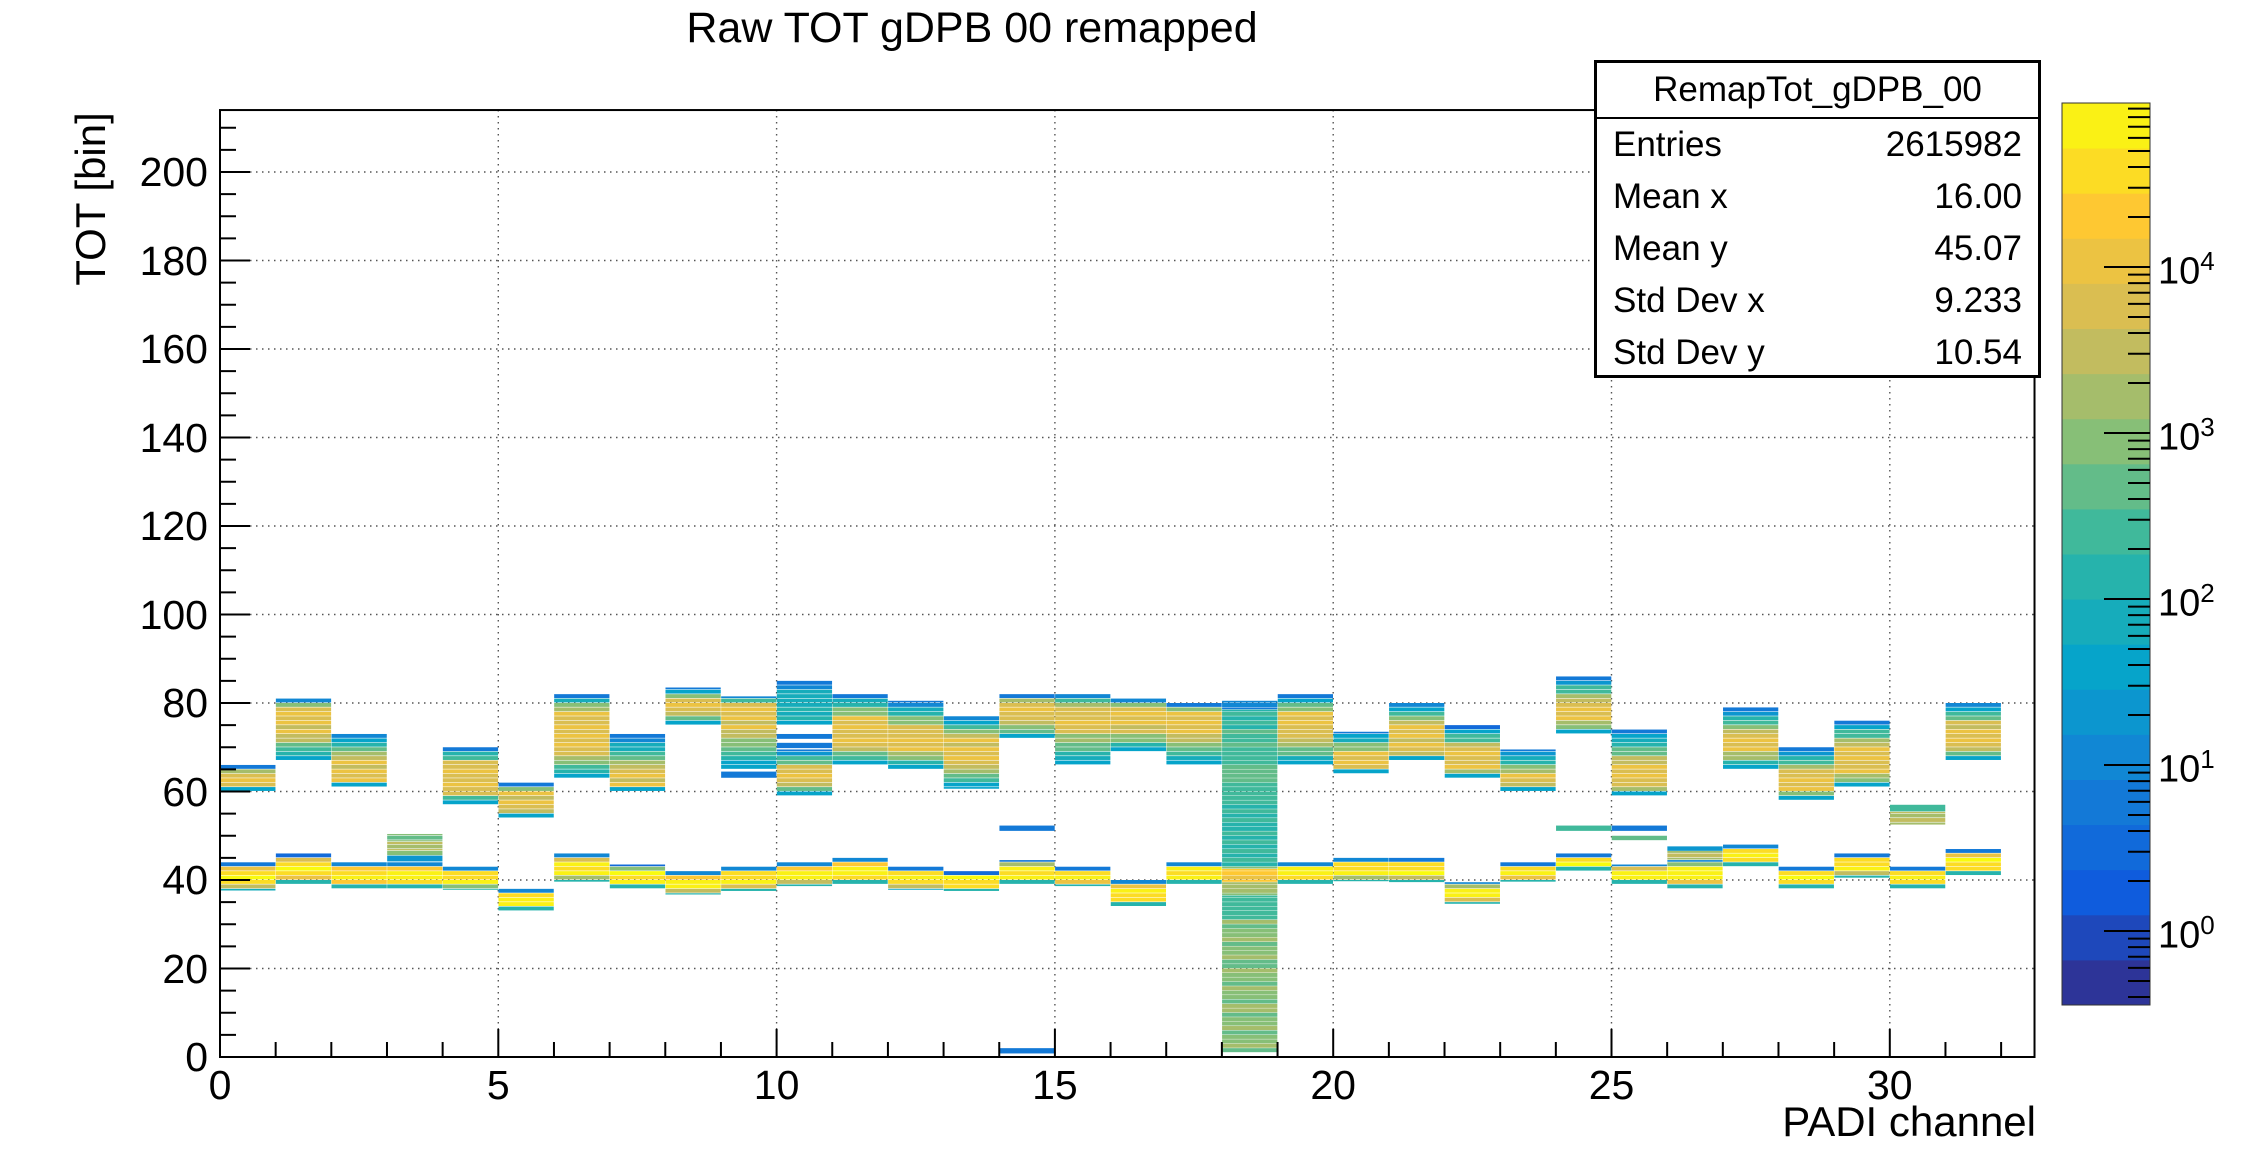 This screenshot has width=2241, height=1153. I want to click on stats-value: 45.07, so click(1978, 248).